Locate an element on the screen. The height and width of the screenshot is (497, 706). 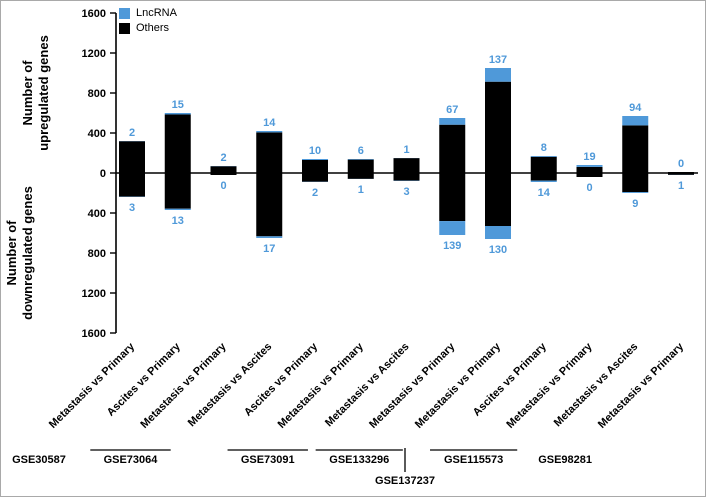
y-title-down-line2: downregulated genes is located at coordinates (27, 253).